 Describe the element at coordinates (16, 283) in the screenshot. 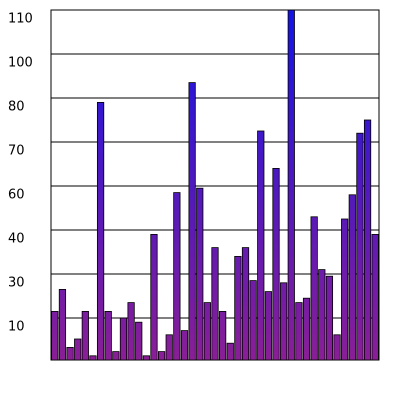

I see `y-tick-label: 30` at that location.